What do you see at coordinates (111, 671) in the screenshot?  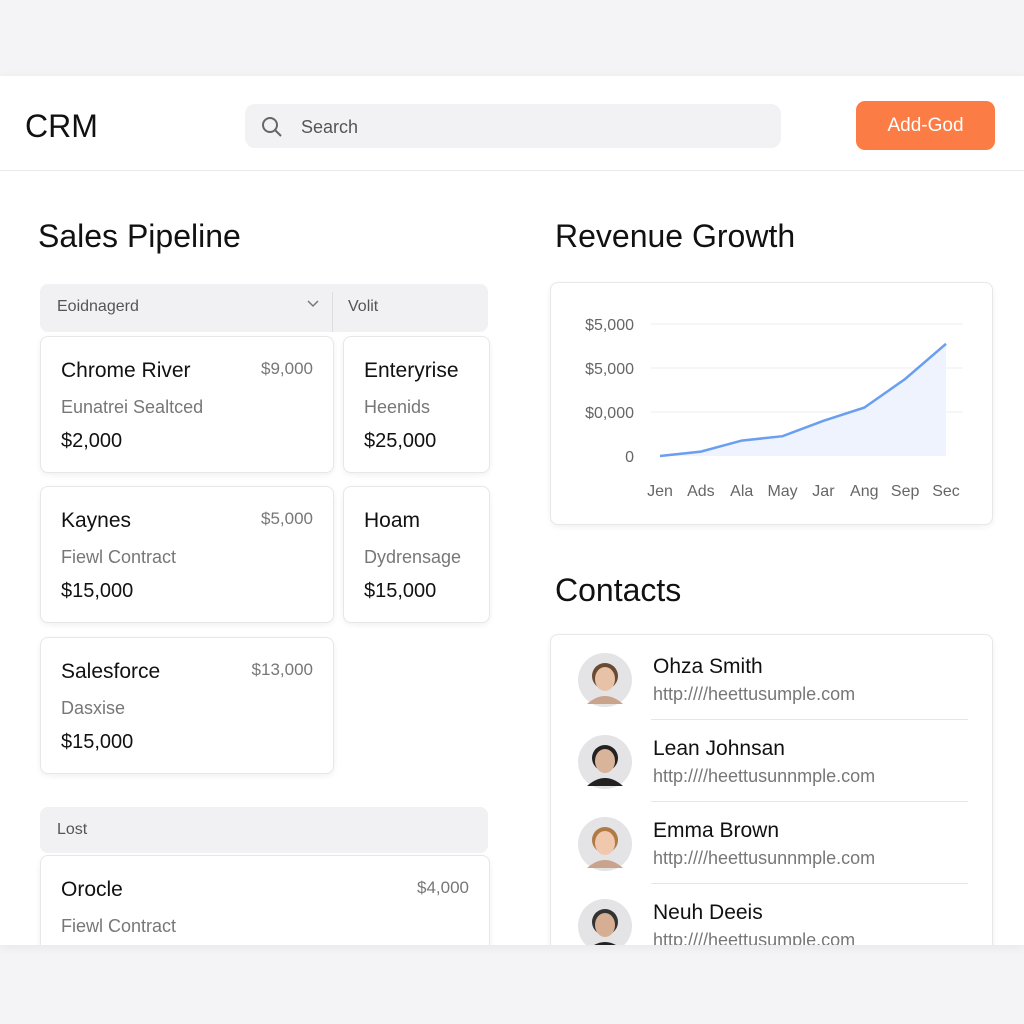 I see `deal-name: Salesforce` at bounding box center [111, 671].